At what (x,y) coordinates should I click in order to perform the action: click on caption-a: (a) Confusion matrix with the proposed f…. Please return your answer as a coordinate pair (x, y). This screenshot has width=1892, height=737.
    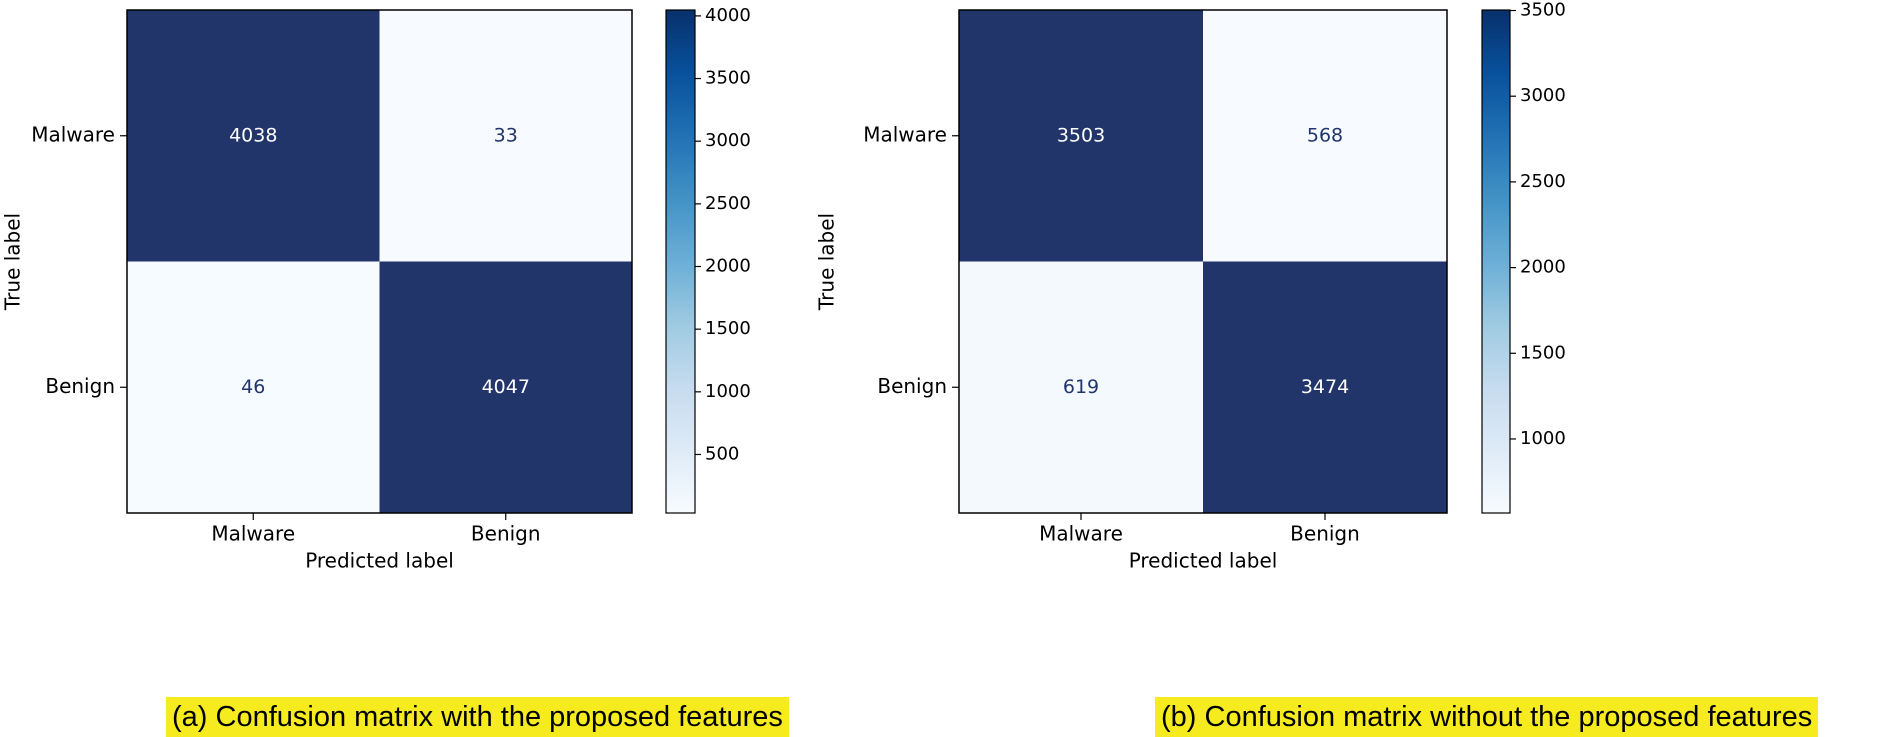
    Looking at the image, I should click on (477, 717).